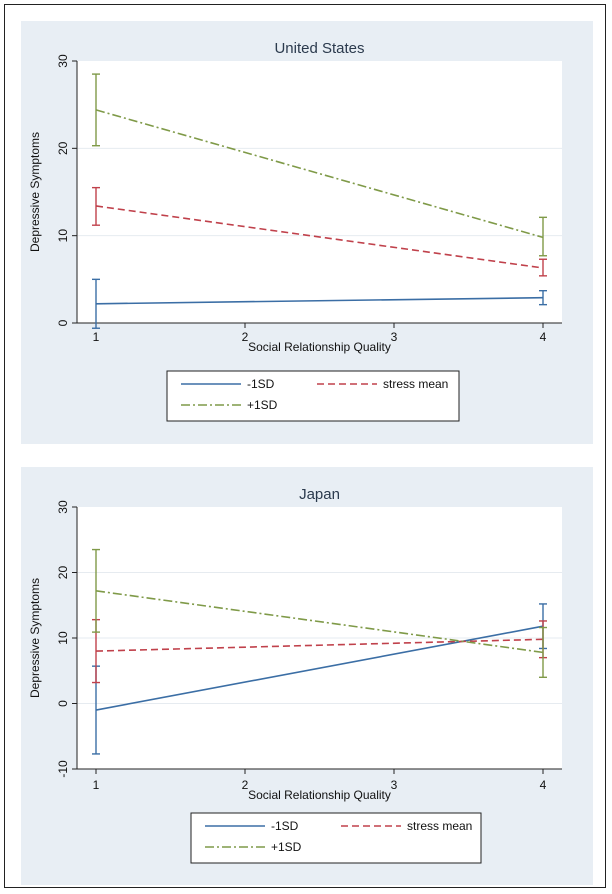 The width and height of the screenshot is (612, 894). Describe the element at coordinates (63, 769) in the screenshot. I see `y-tick-label: -10` at that location.